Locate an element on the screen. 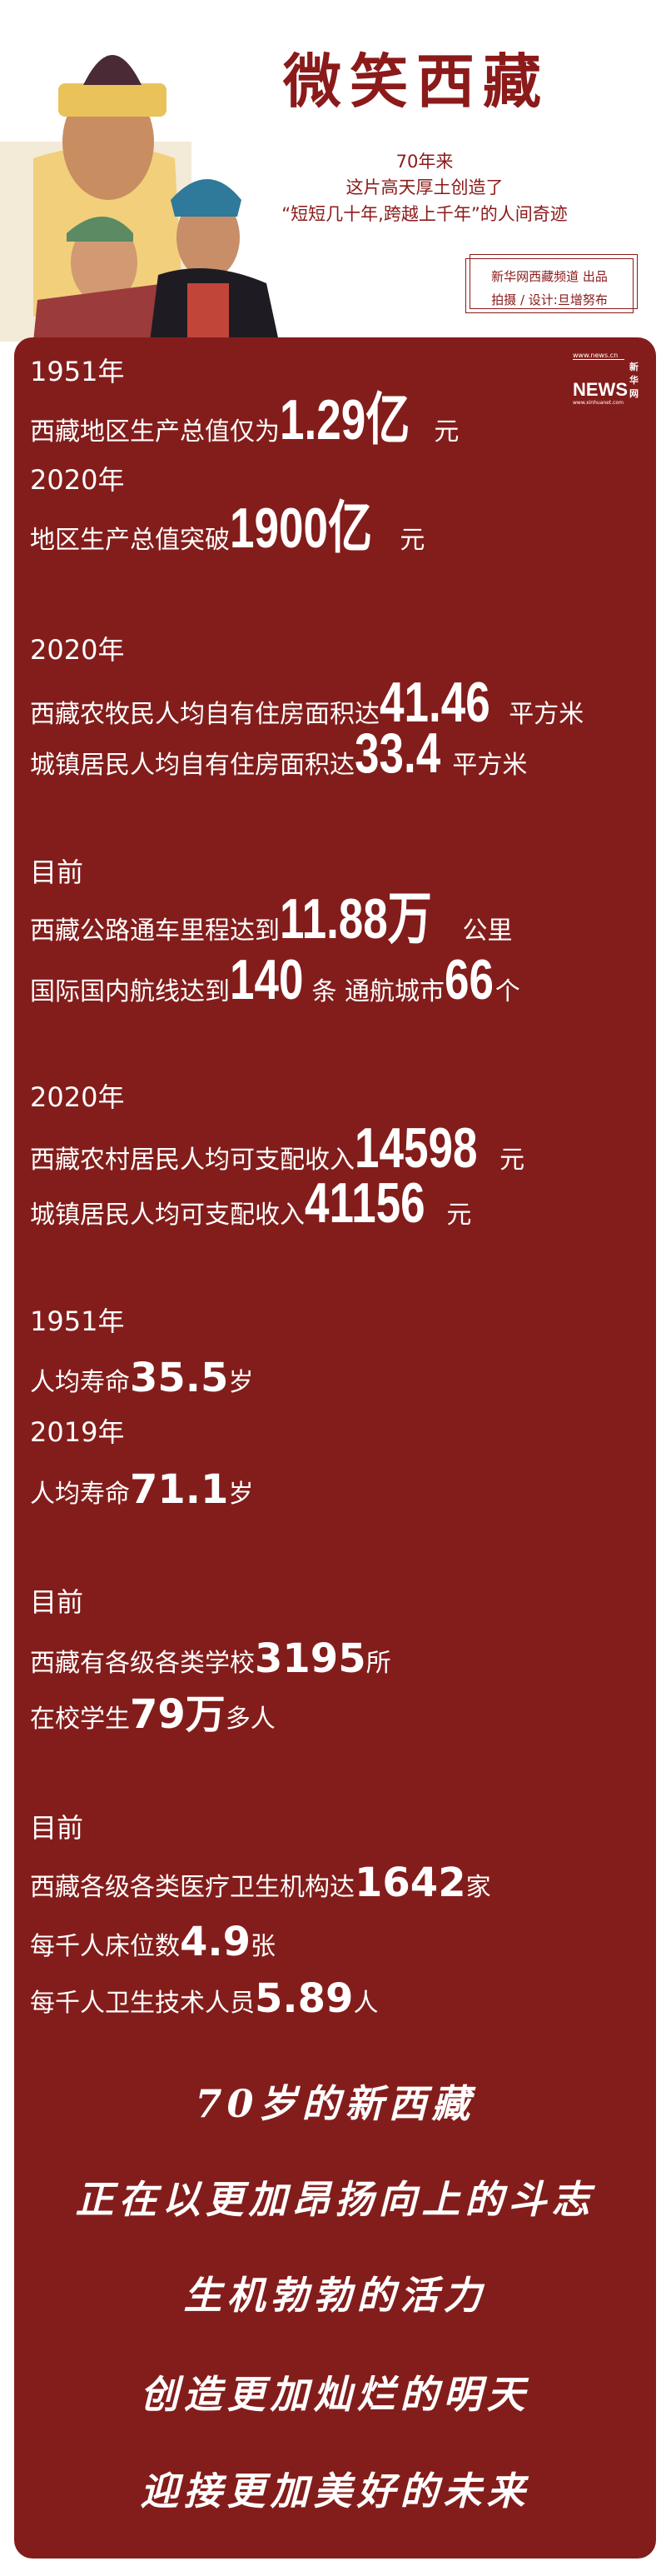 Image resolution: width=666 pixels, height=2576 pixels. logo-top-url: www.news.cn is located at coordinates (598, 356).